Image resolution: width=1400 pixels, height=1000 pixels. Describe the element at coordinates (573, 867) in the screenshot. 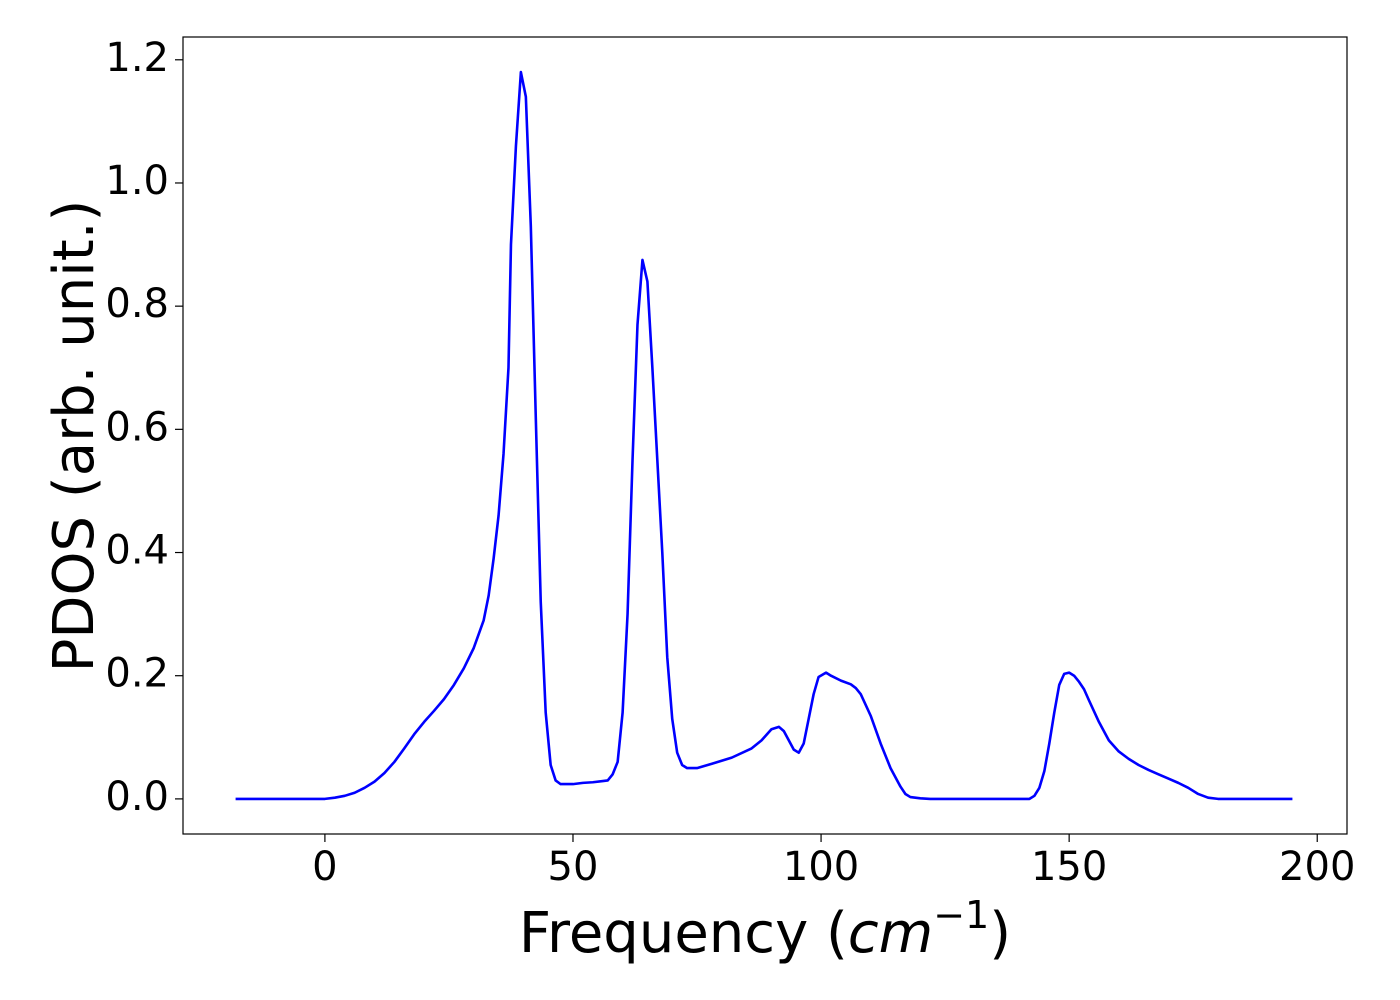

I see `x-tick-label: 50` at that location.